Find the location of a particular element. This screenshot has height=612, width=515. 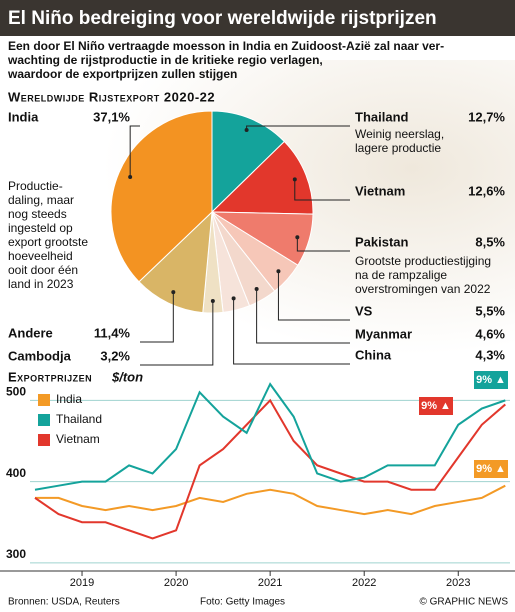

pie-value-label: 12,7% is located at coordinates (486, 116).